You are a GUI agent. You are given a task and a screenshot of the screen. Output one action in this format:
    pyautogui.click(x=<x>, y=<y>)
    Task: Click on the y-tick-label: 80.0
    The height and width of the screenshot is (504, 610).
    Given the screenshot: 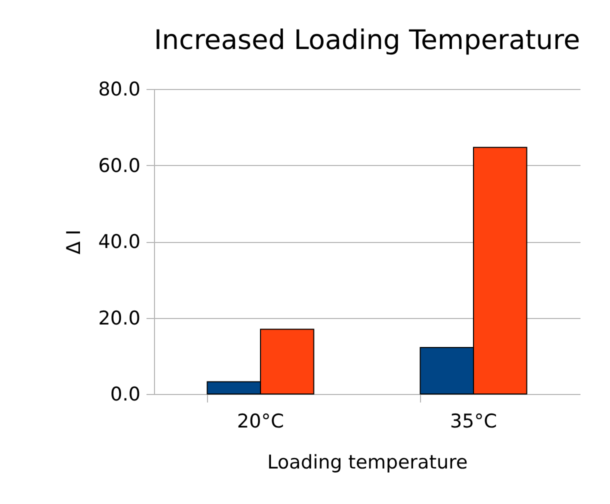 What is the action you would take?
    pyautogui.click(x=119, y=89)
    